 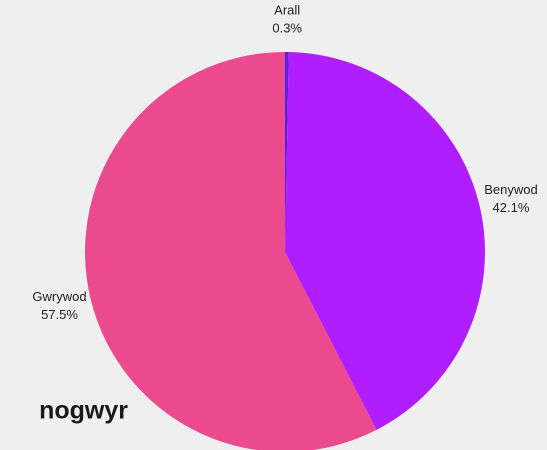 I want to click on slice-label: Benywod, so click(x=510, y=189).